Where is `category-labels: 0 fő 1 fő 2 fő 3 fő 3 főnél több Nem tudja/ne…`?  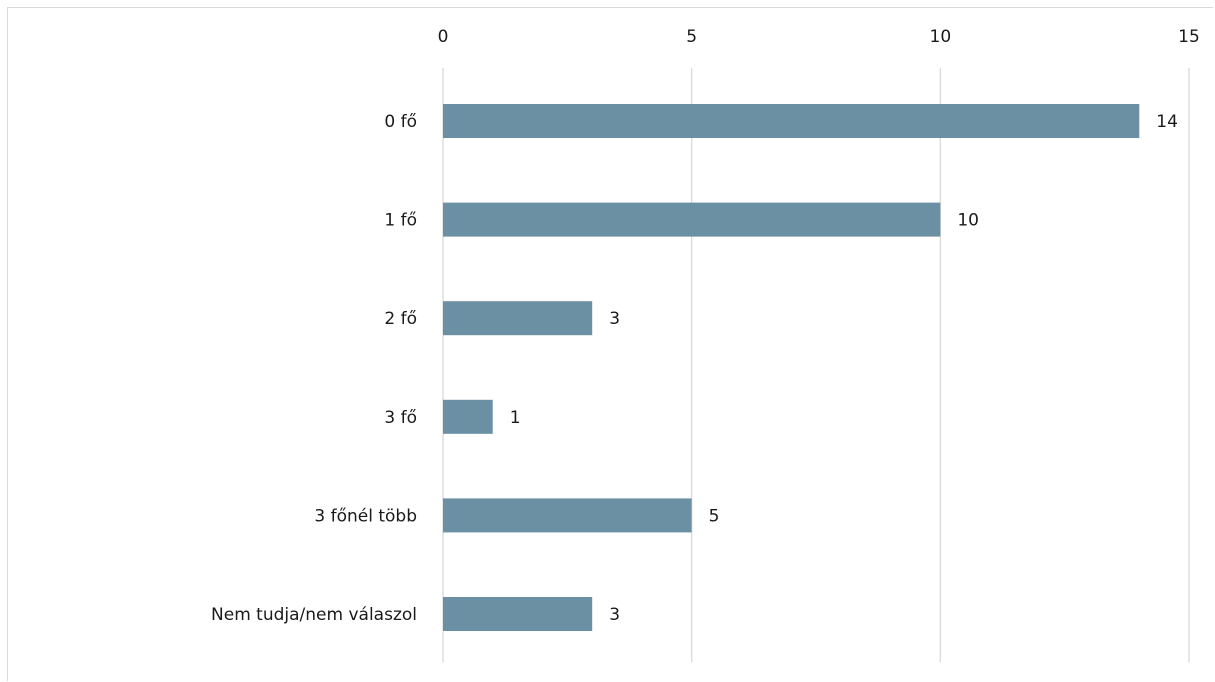 category-labels: 0 fő 1 fő 2 fő 3 fő 3 főnél több Nem tudja/ne… is located at coordinates (314, 368).